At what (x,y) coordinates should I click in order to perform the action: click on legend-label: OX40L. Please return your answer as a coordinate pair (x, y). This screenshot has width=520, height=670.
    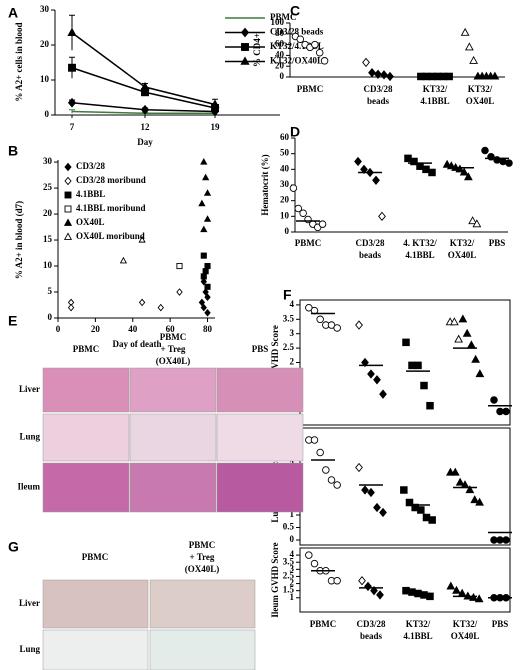
    Looking at the image, I should click on (90, 222).